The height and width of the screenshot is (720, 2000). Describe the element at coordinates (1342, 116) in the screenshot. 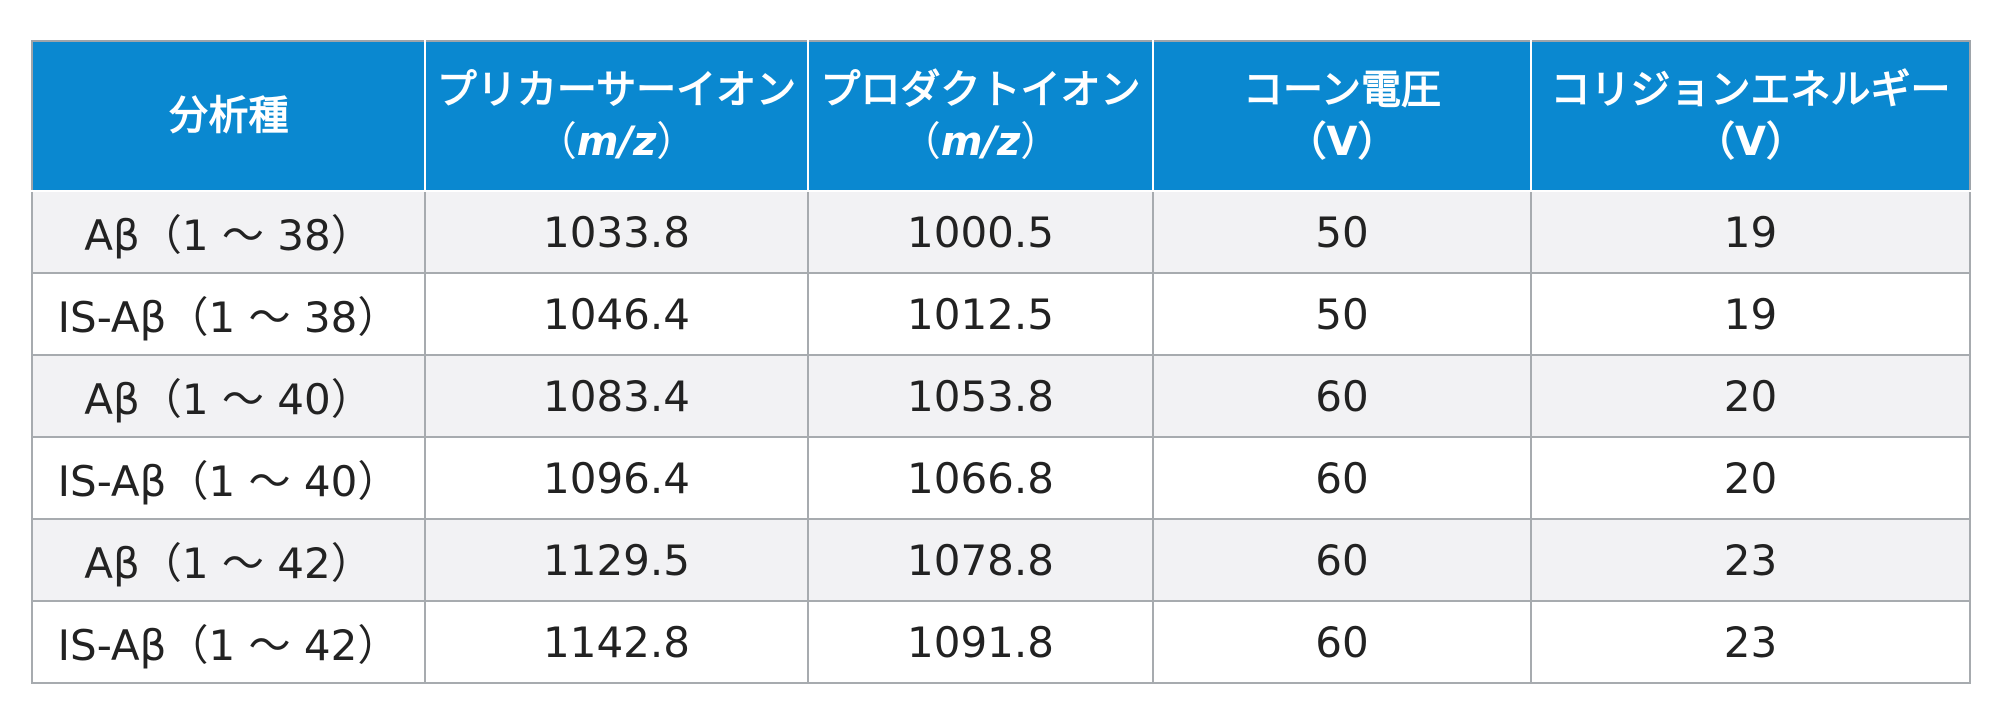

I see `header-cone-voltage: コーン電圧 （V）` at that location.